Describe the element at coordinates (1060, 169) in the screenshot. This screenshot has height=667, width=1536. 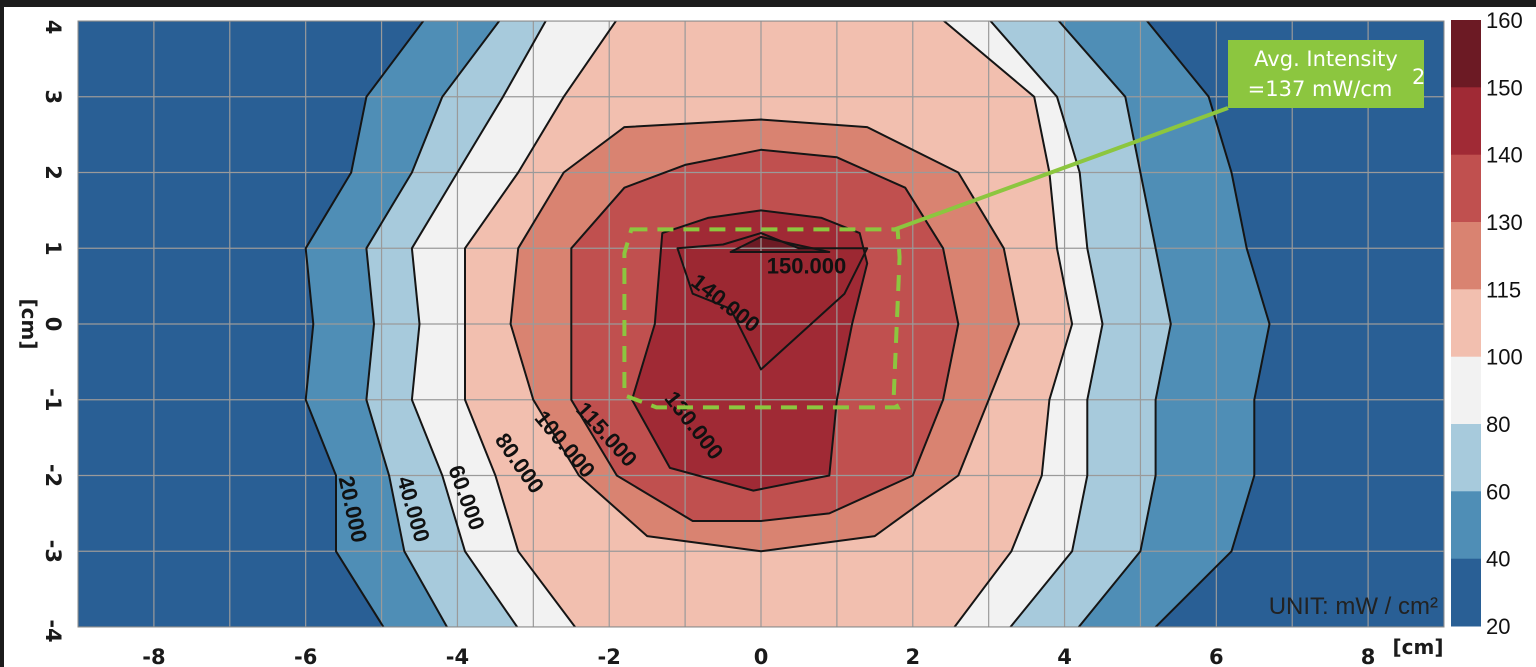
I see `callout-line` at that location.